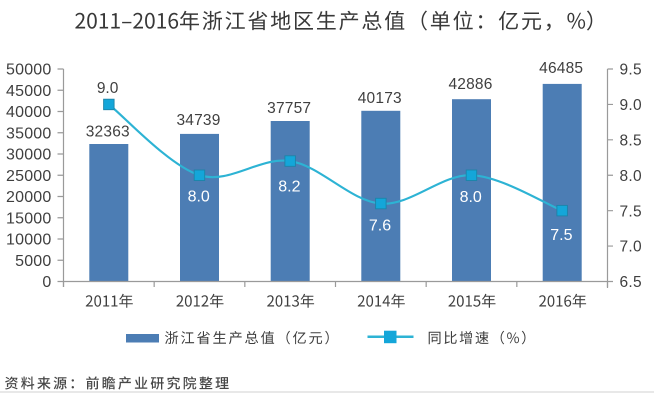 This screenshot has height=400, width=654. Describe the element at coordinates (46, 282) in the screenshot. I see `svg-text: 0` at that location.